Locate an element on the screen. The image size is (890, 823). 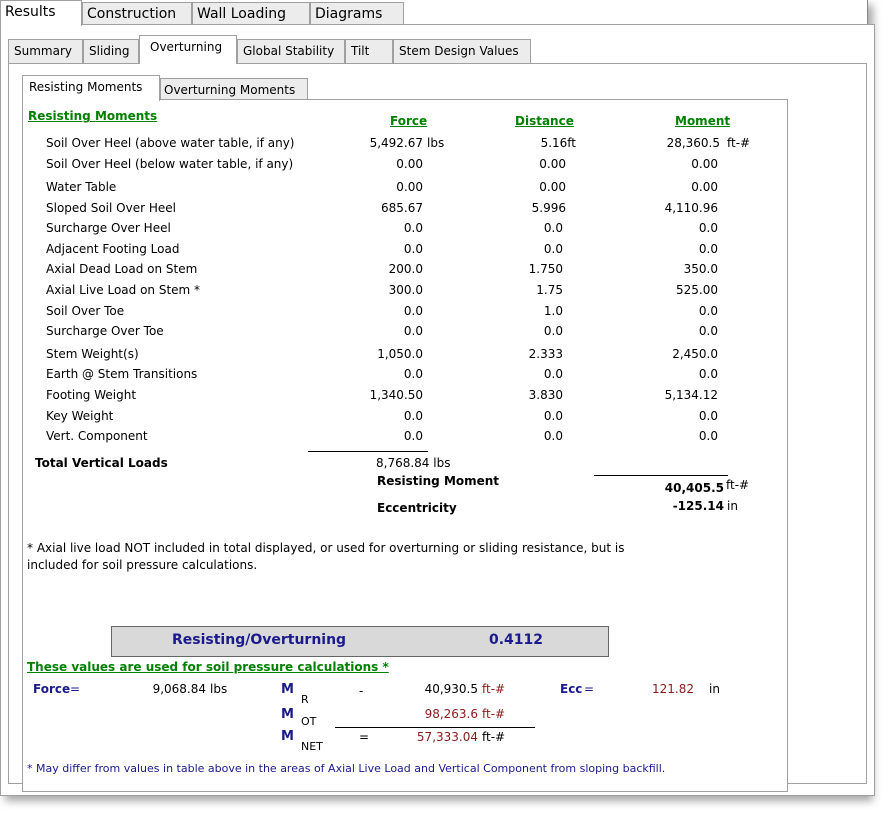
eccentricity-unit: in is located at coordinates (732, 506).